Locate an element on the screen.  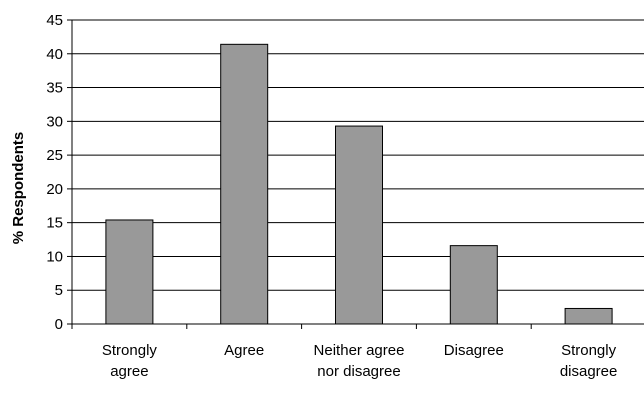
y-tick-label: 30 is located at coordinates (54, 121).